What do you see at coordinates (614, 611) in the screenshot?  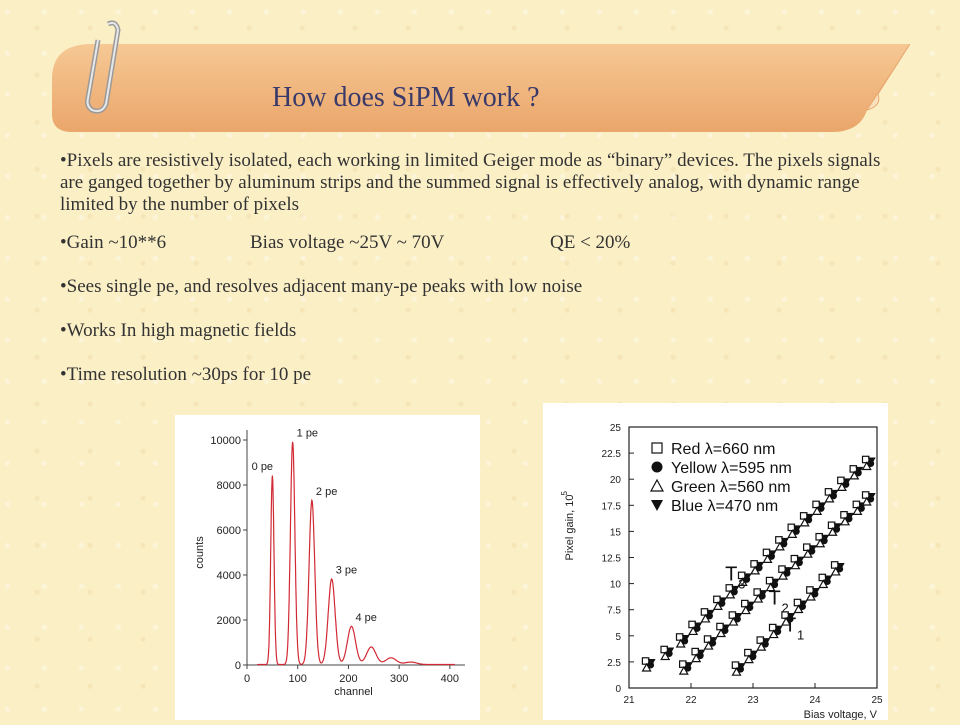 I see `y-tick-label: 7.5` at bounding box center [614, 611].